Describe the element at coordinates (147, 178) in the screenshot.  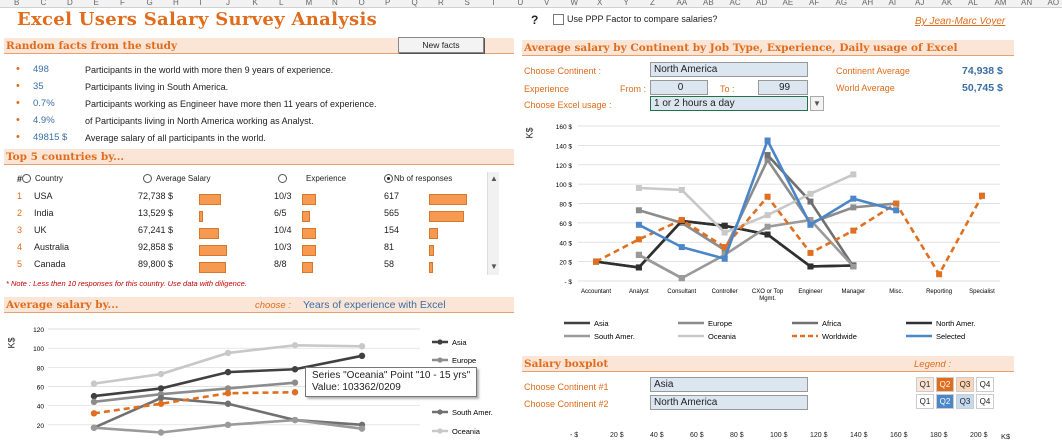
I see `sort-salary-radio` at that location.